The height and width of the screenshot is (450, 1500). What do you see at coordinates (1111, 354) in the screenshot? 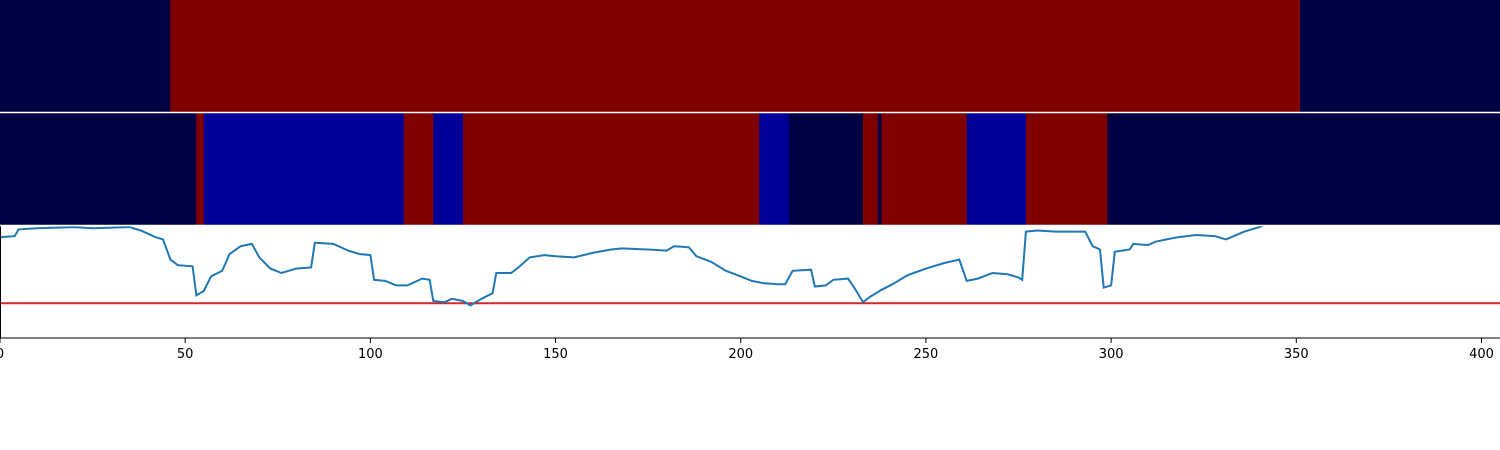
I see `x-tick-label: 300` at bounding box center [1111, 354].